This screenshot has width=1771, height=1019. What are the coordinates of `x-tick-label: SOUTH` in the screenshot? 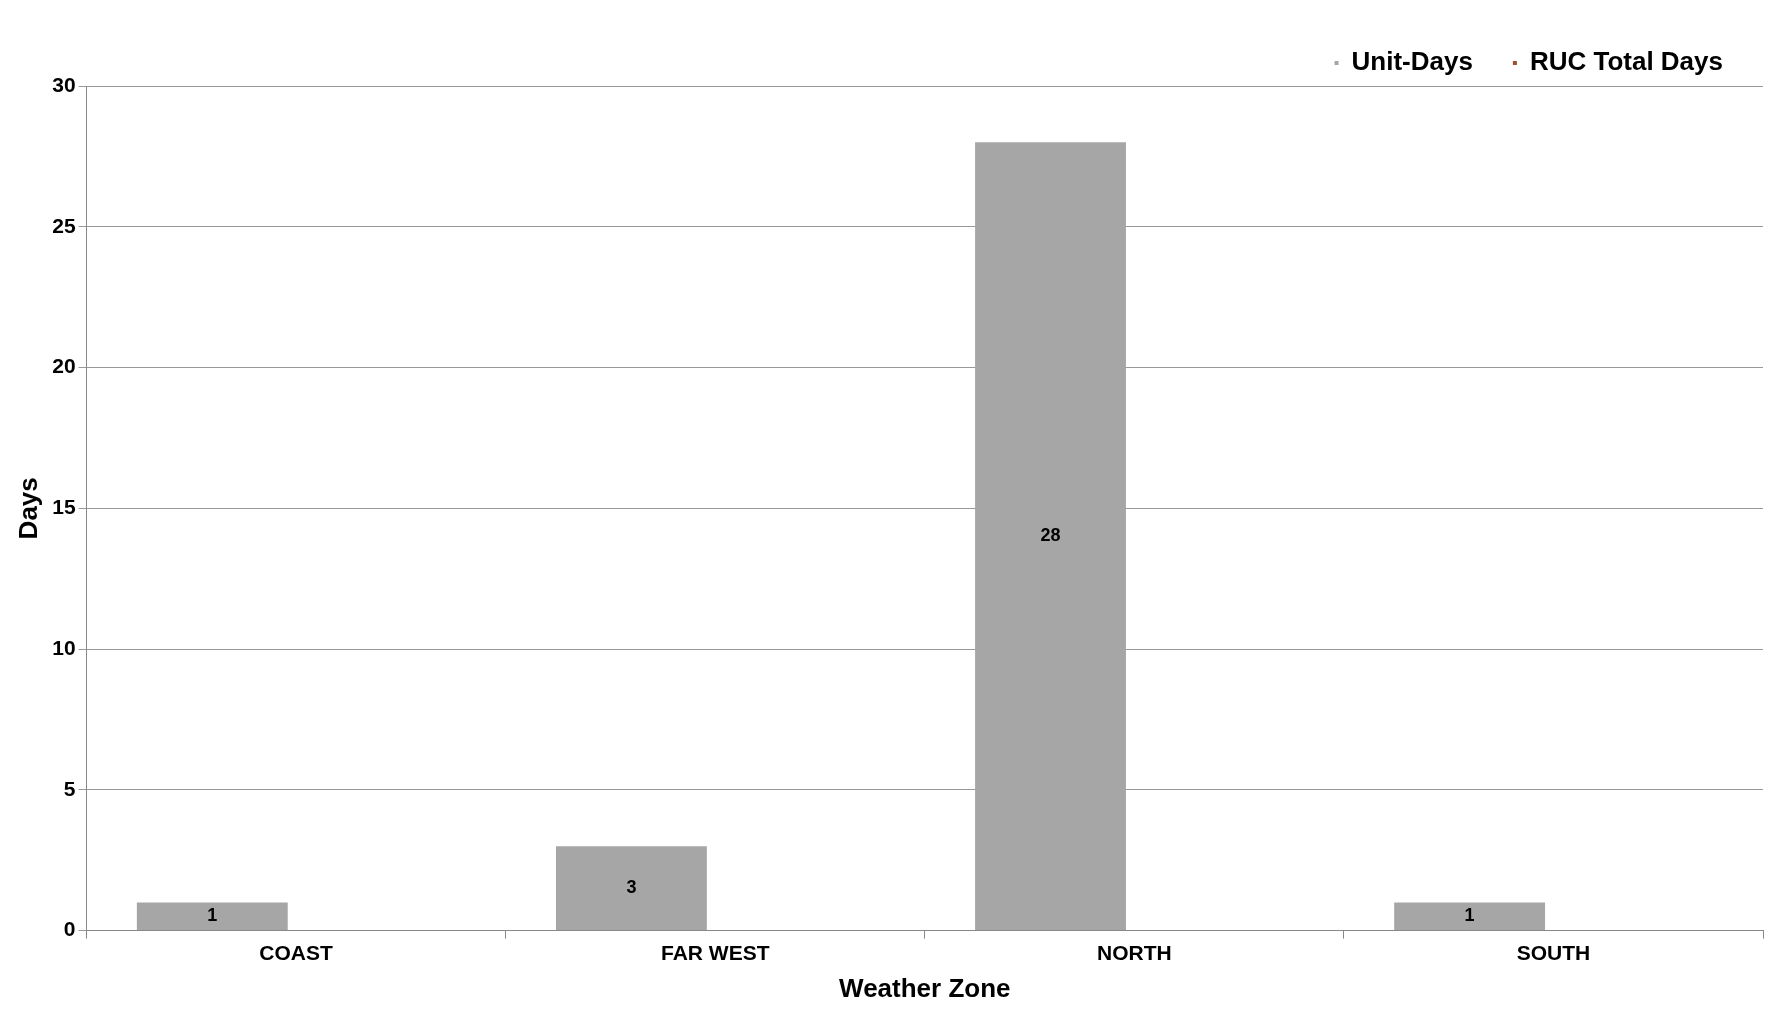 It's located at (1553, 952).